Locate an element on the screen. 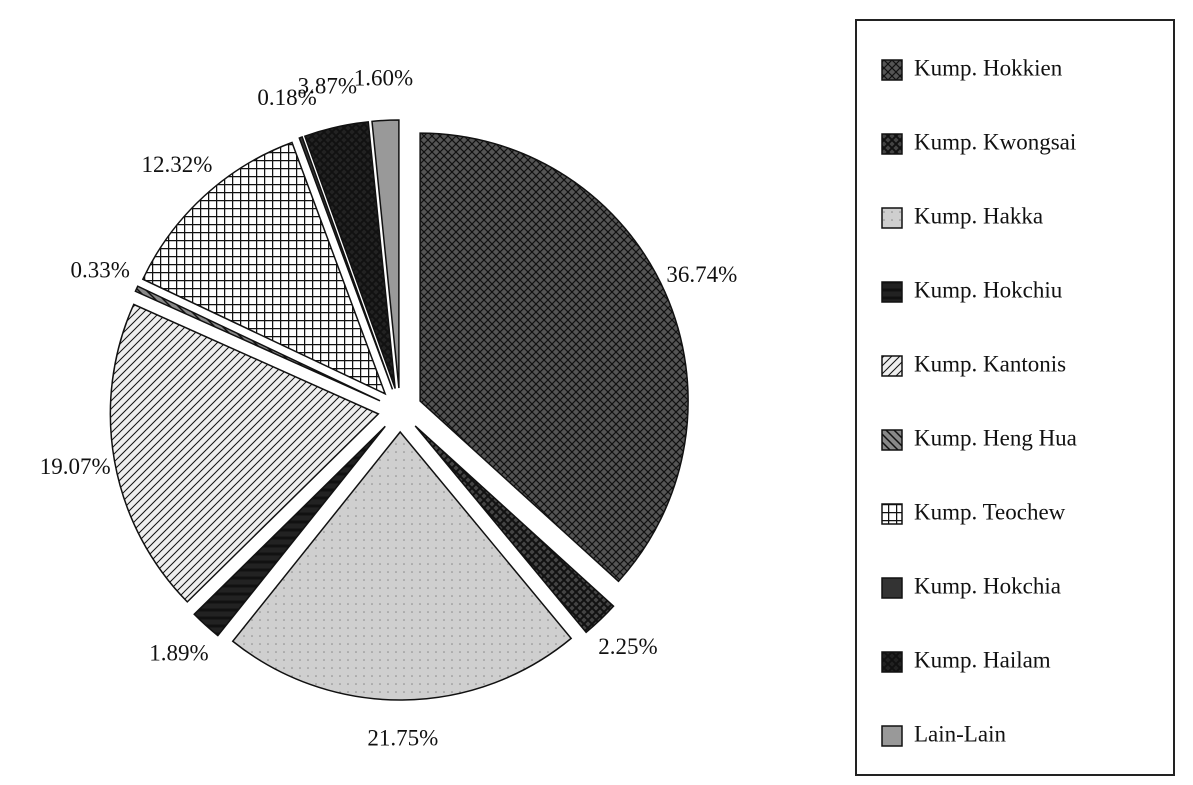 The image size is (1193, 785). data-label: 19.07% is located at coordinates (75, 466).